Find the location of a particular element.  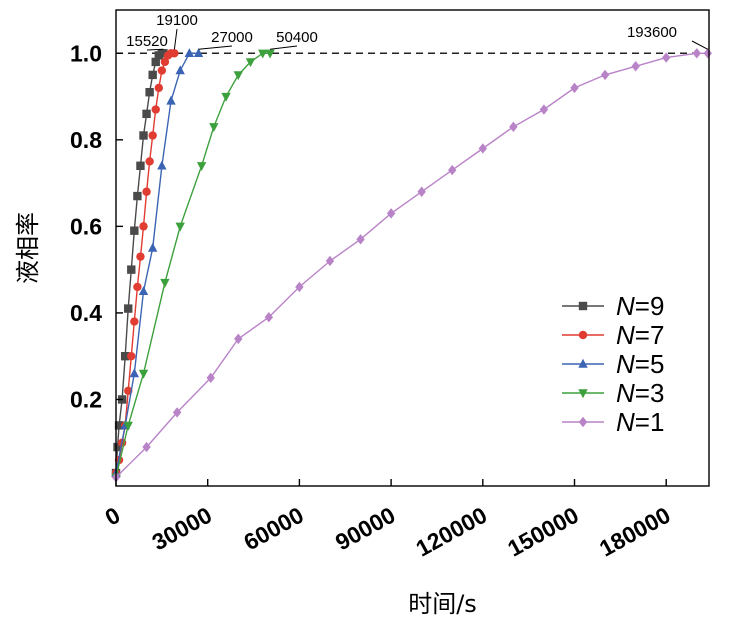

legend-entry: N=7 is located at coordinates (640, 335).